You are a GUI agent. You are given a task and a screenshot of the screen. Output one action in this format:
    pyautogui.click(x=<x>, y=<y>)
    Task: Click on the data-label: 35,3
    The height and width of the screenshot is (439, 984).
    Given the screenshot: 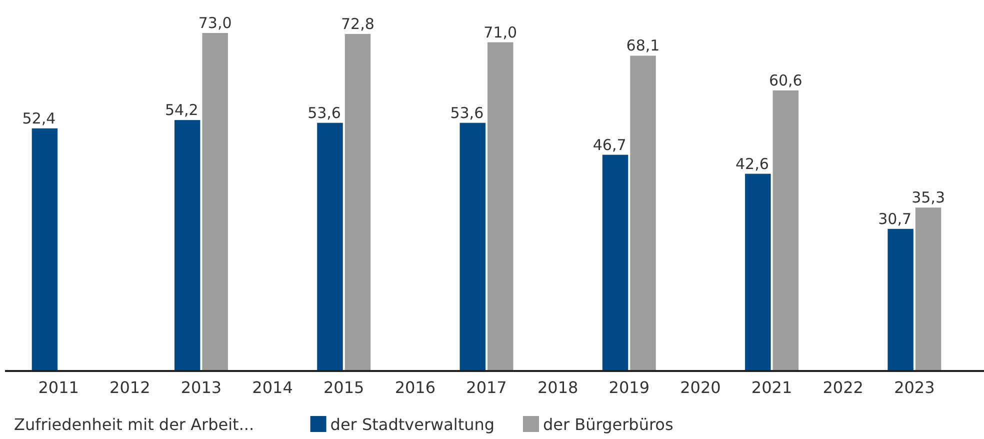 What is the action you would take?
    pyautogui.click(x=928, y=197)
    